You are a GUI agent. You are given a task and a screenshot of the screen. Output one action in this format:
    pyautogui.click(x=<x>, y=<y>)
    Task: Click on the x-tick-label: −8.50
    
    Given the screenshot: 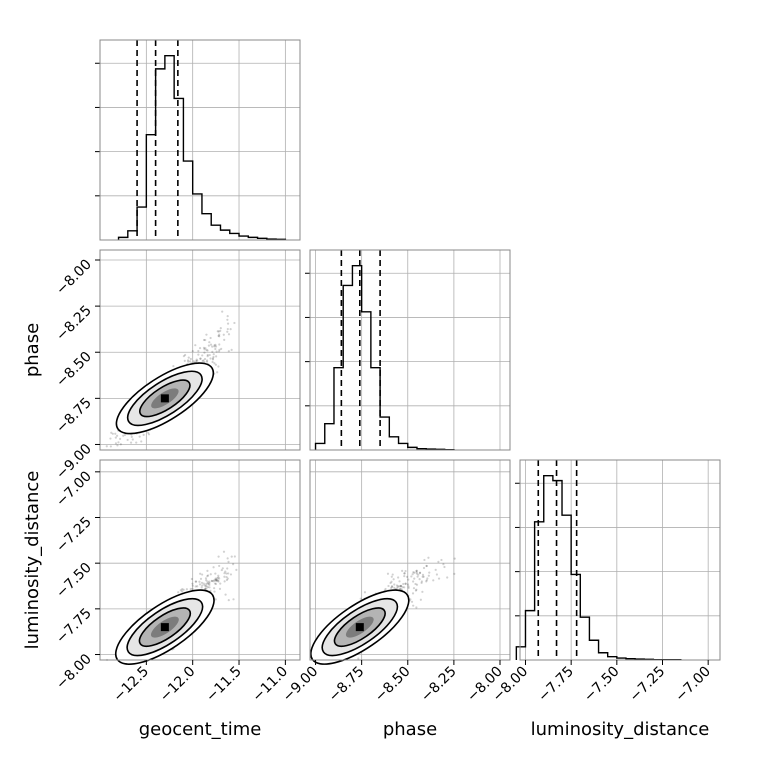 What is the action you would take?
    pyautogui.click(x=393, y=685)
    